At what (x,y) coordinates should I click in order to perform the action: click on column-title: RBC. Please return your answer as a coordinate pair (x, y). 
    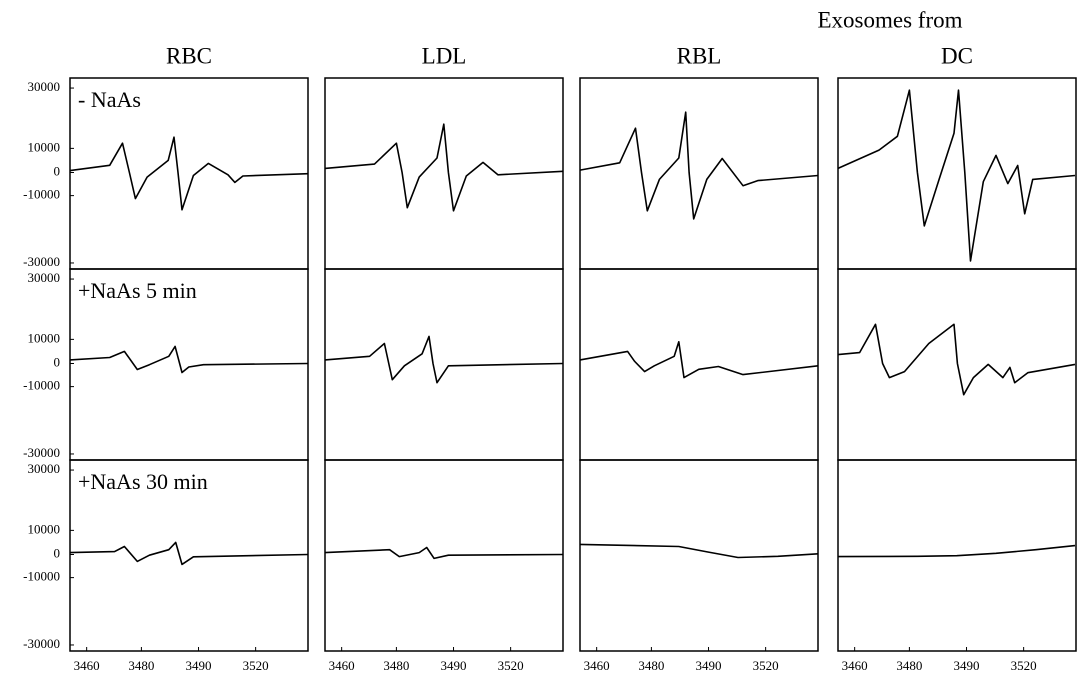
    Looking at the image, I should click on (189, 55).